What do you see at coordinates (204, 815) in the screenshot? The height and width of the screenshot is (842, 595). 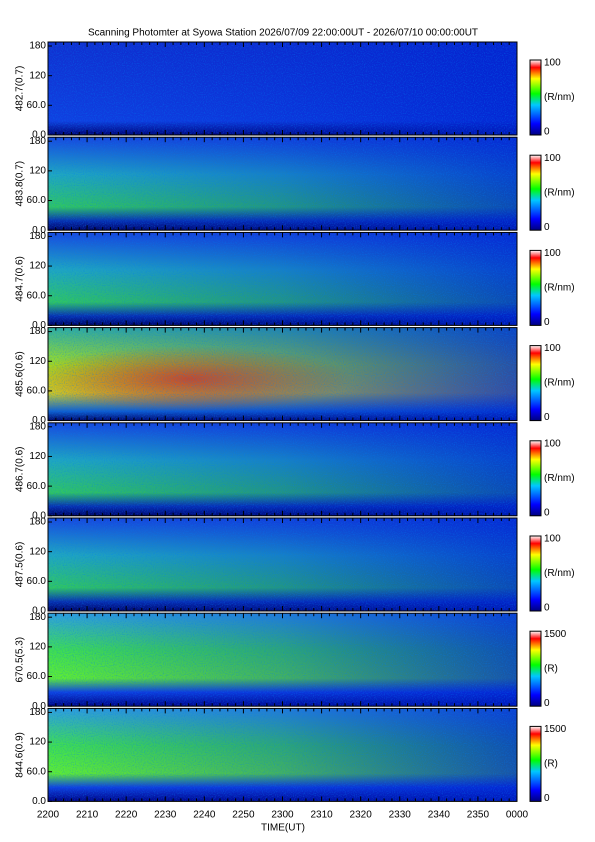 I see `x-tick-label: 2240` at bounding box center [204, 815].